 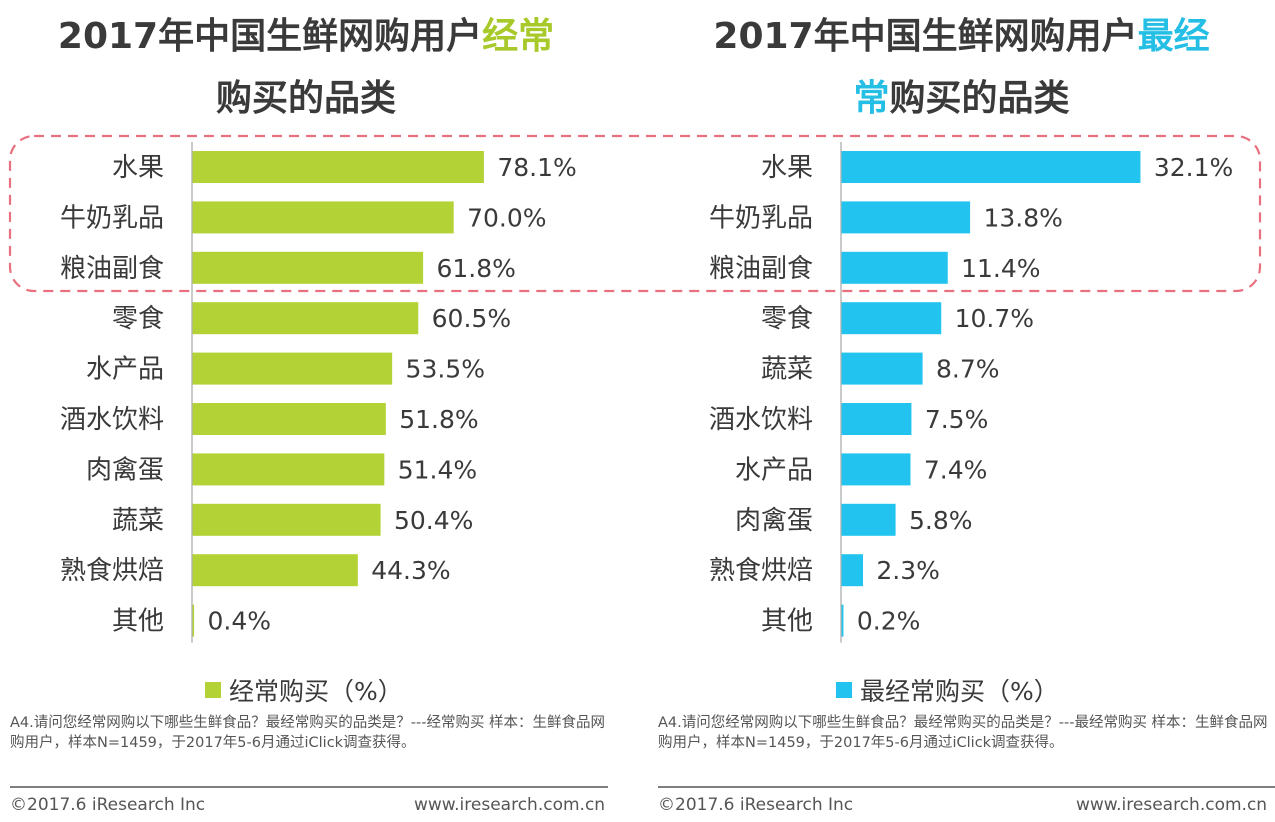 What do you see at coordinates (270, 36) in the screenshot?
I see `left-title-text: 2017年中国生鲜网购用户` at bounding box center [270, 36].